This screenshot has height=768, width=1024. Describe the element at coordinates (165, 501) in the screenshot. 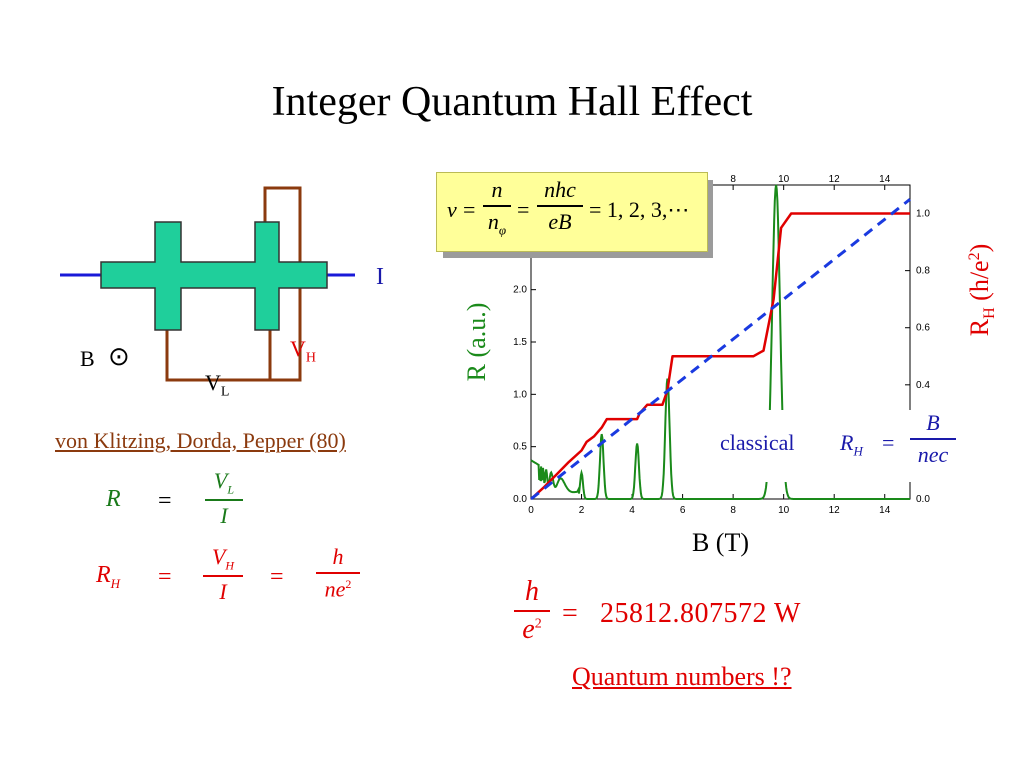

I see `r-equals: =` at that location.